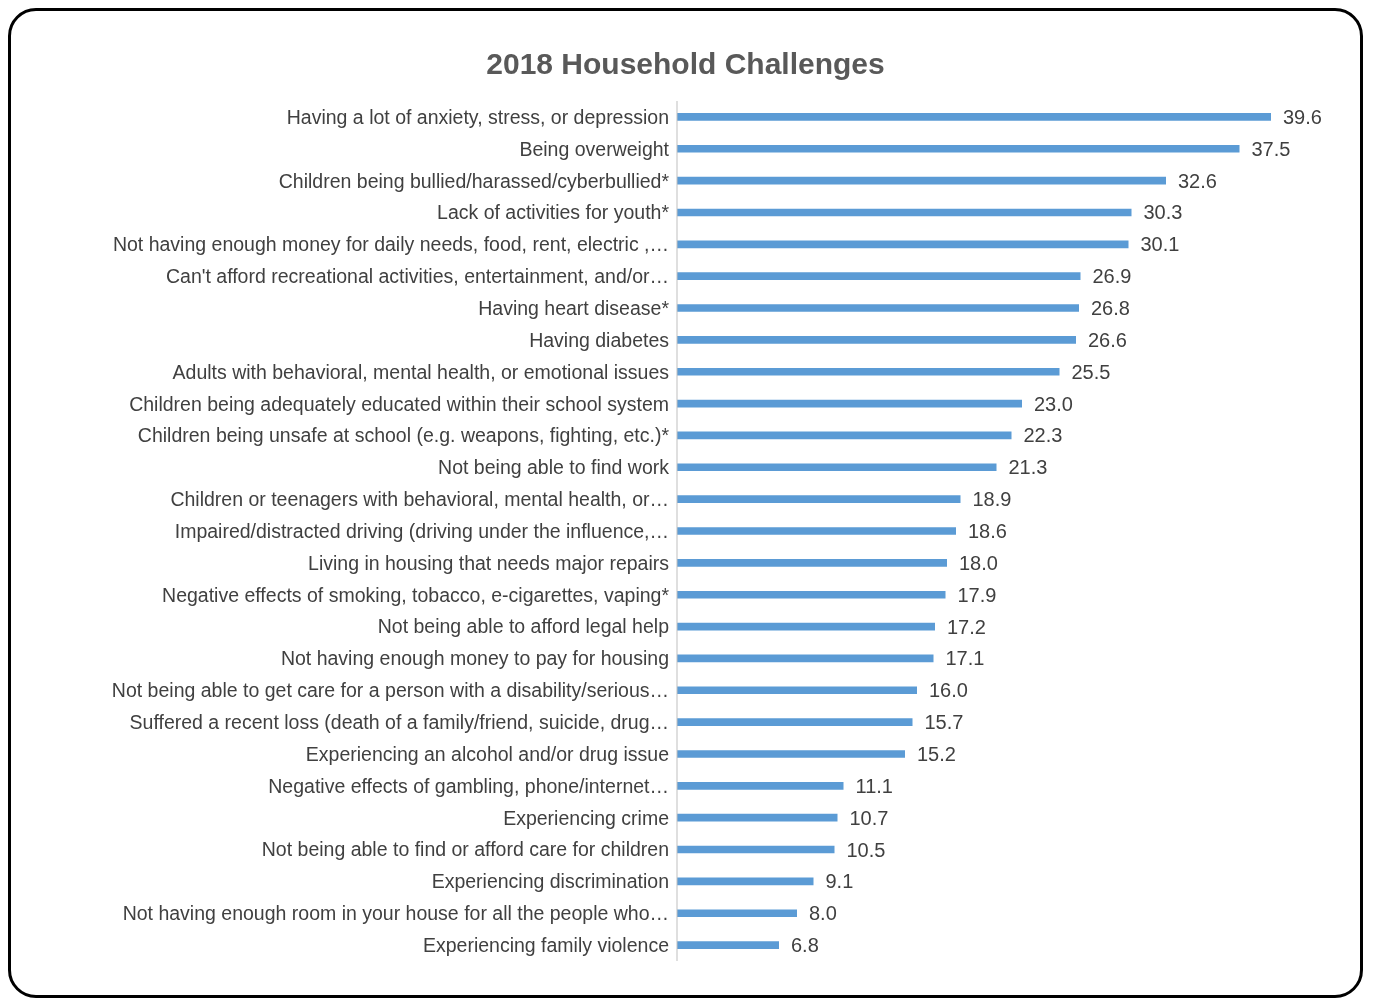 This screenshot has width=1373, height=1004. I want to click on data-label: 21.3, so click(1028, 467).